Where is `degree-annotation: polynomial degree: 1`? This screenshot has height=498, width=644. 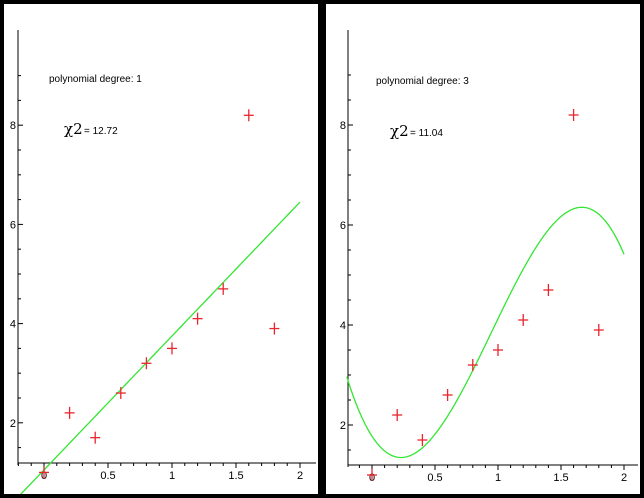
degree-annotation: polynomial degree: 1 is located at coordinates (95, 79).